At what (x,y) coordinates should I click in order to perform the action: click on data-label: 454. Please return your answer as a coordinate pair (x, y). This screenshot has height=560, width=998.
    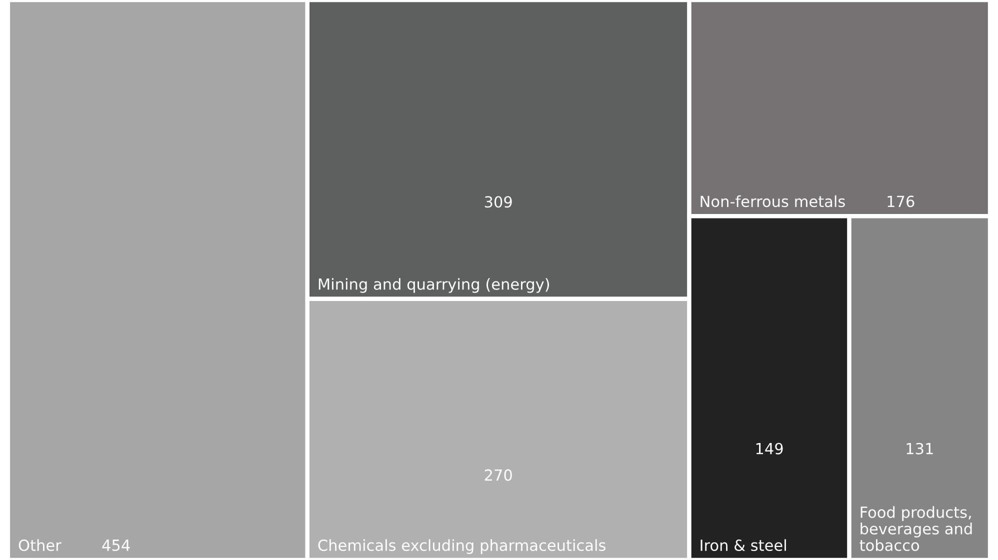
    Looking at the image, I should click on (116, 546).